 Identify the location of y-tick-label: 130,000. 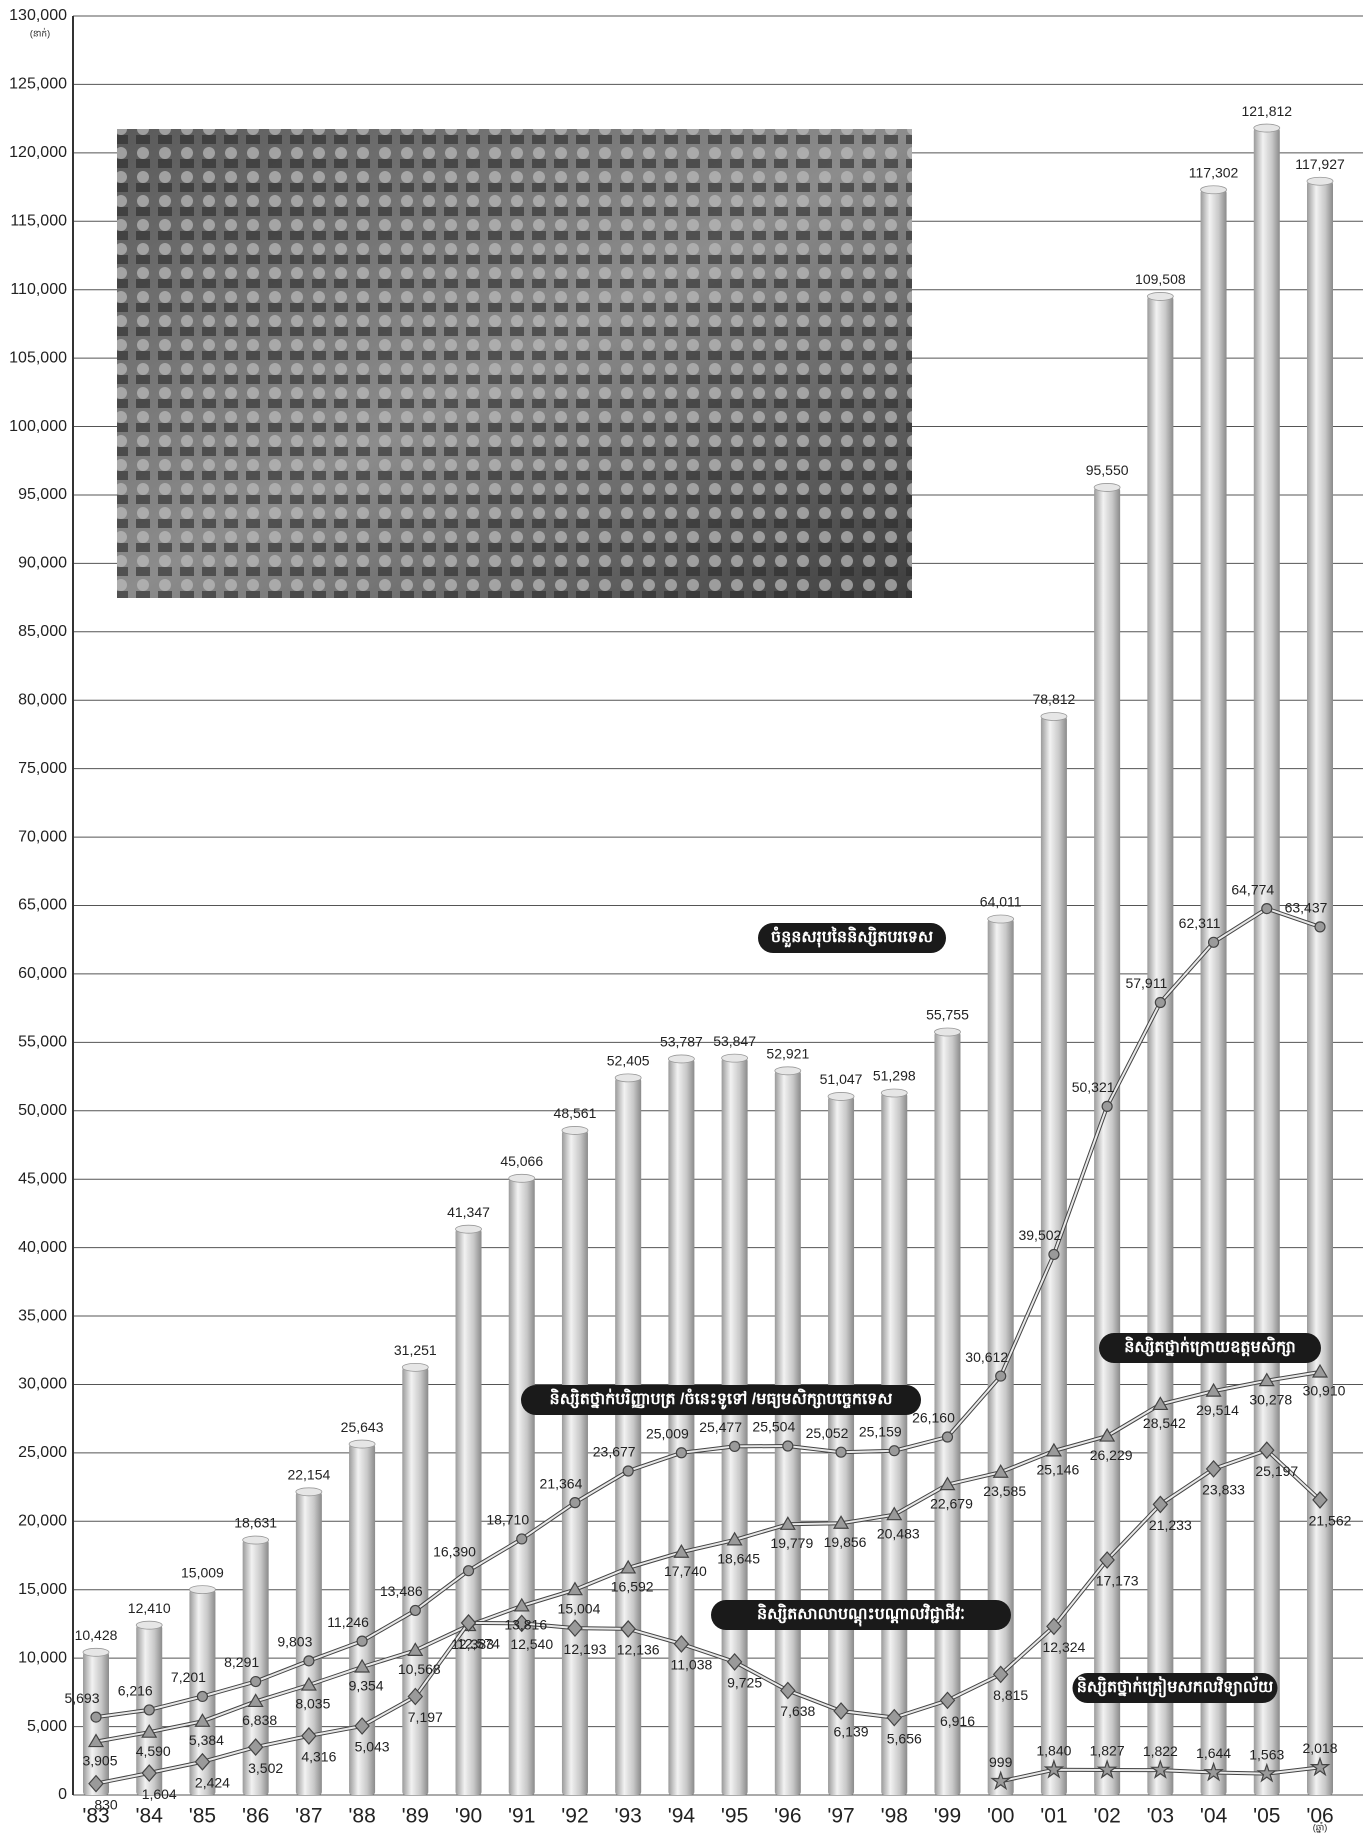
(38, 15).